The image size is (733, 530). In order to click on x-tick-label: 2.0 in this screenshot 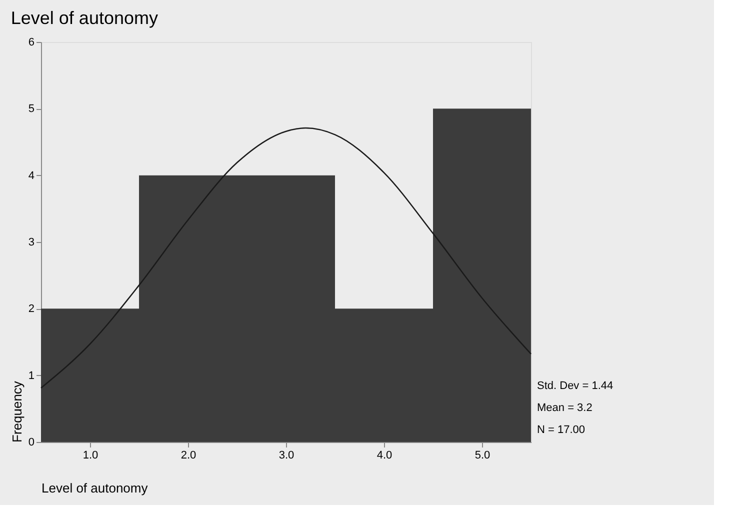, I will do `click(188, 456)`.